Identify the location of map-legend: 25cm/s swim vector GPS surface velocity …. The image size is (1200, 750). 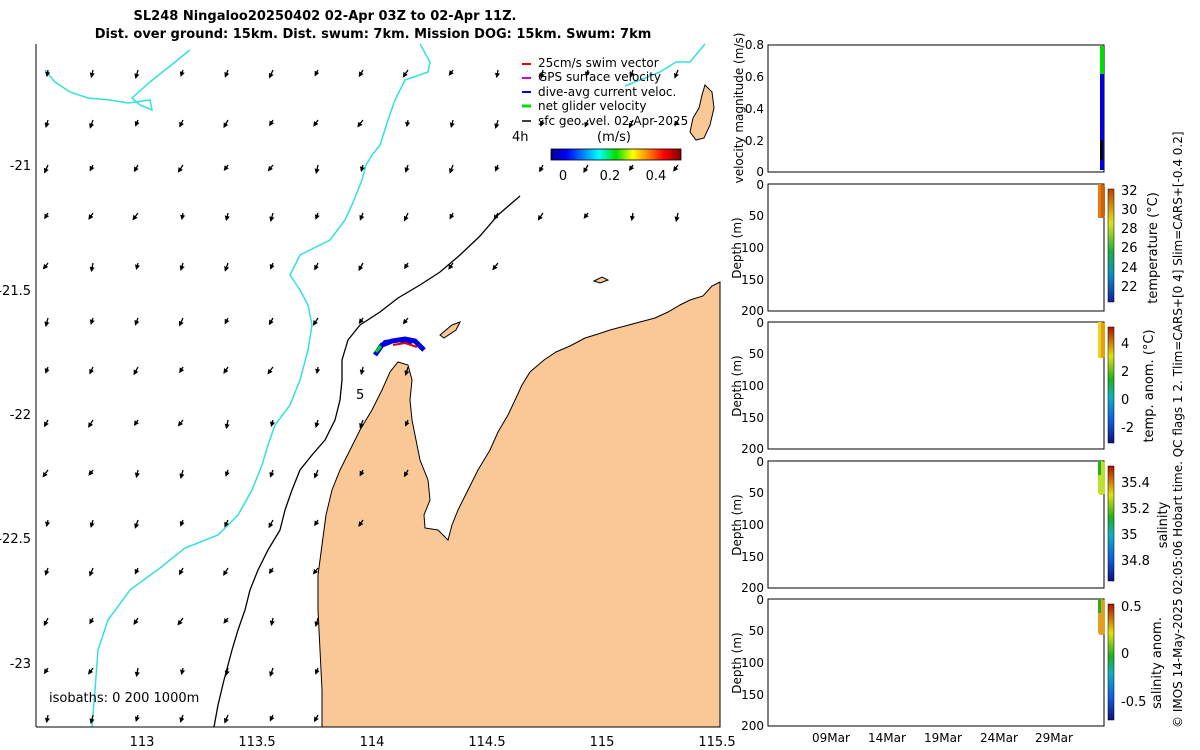
(605, 92).